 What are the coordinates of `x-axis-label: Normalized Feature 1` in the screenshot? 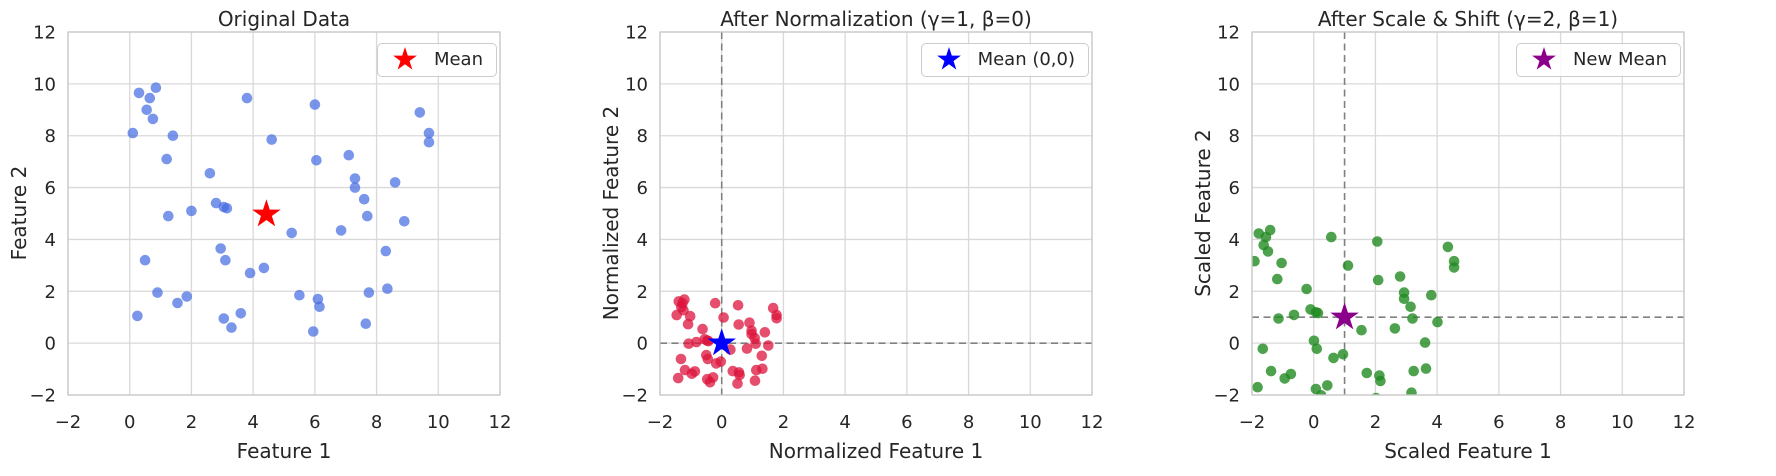 It's located at (876, 451).